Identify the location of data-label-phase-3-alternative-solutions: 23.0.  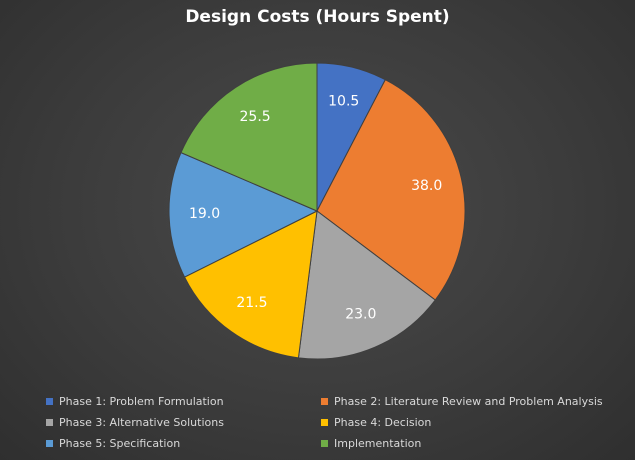
(360, 315).